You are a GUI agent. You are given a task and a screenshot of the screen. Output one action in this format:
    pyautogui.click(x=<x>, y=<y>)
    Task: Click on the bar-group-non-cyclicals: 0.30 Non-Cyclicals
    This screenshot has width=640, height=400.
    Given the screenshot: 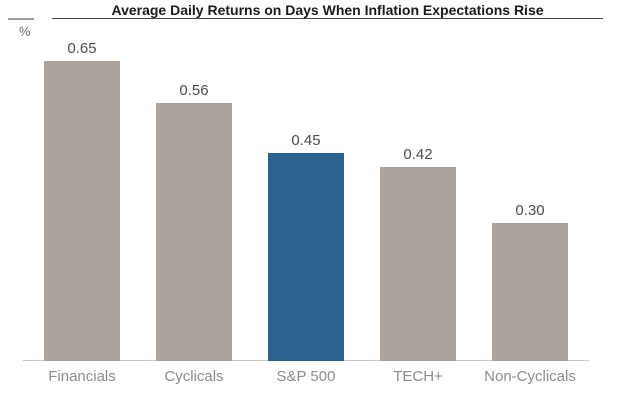 What is the action you would take?
    pyautogui.click(x=530, y=200)
    